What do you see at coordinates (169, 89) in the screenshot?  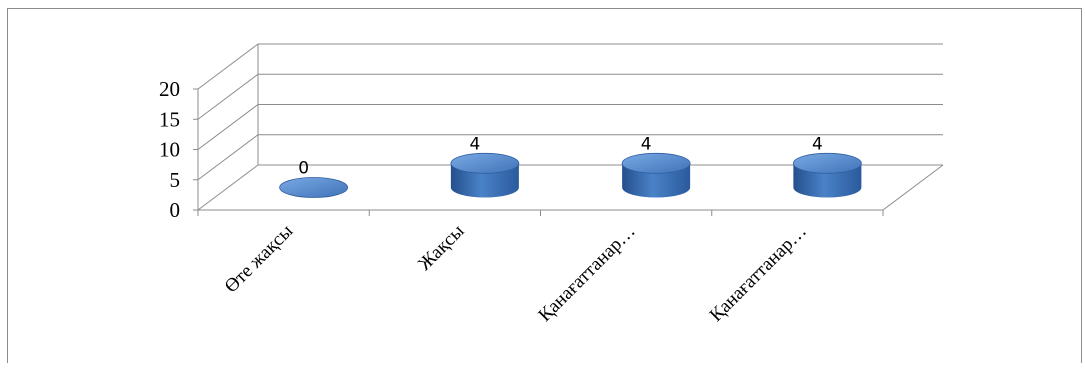 I see `y-tick-label: 20` at bounding box center [169, 89].